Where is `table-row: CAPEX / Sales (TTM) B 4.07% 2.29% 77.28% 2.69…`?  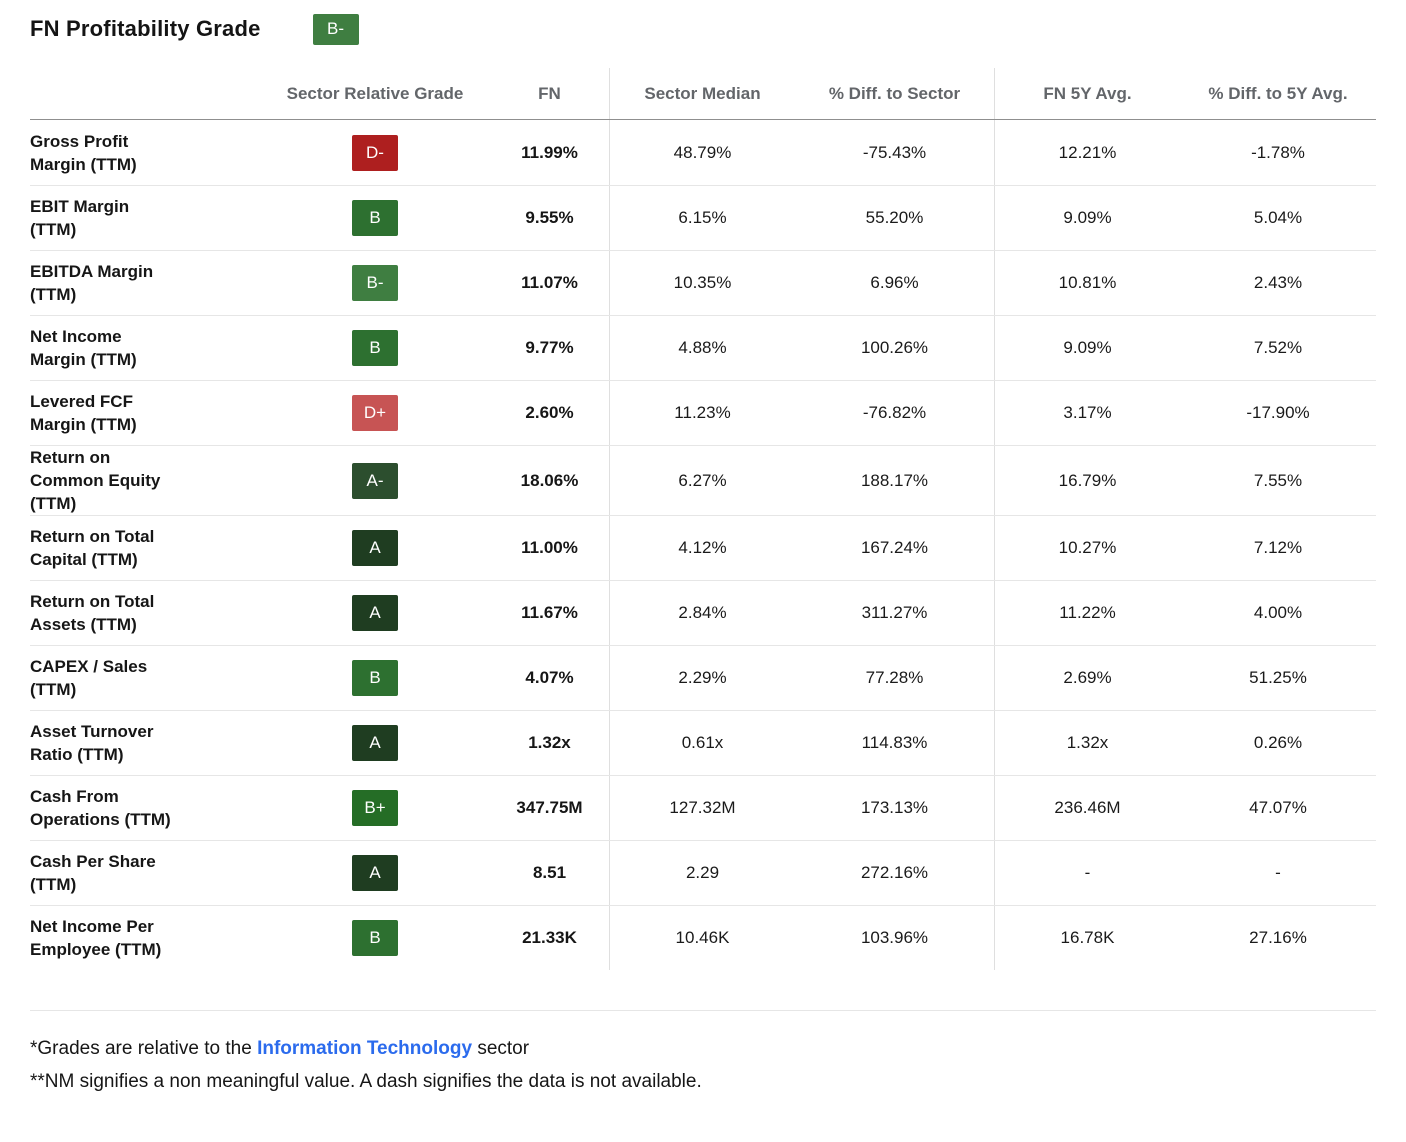
table-row: CAPEX / Sales (TTM) B 4.07% 2.29% 77.28% 2.69… is located at coordinates (703, 677).